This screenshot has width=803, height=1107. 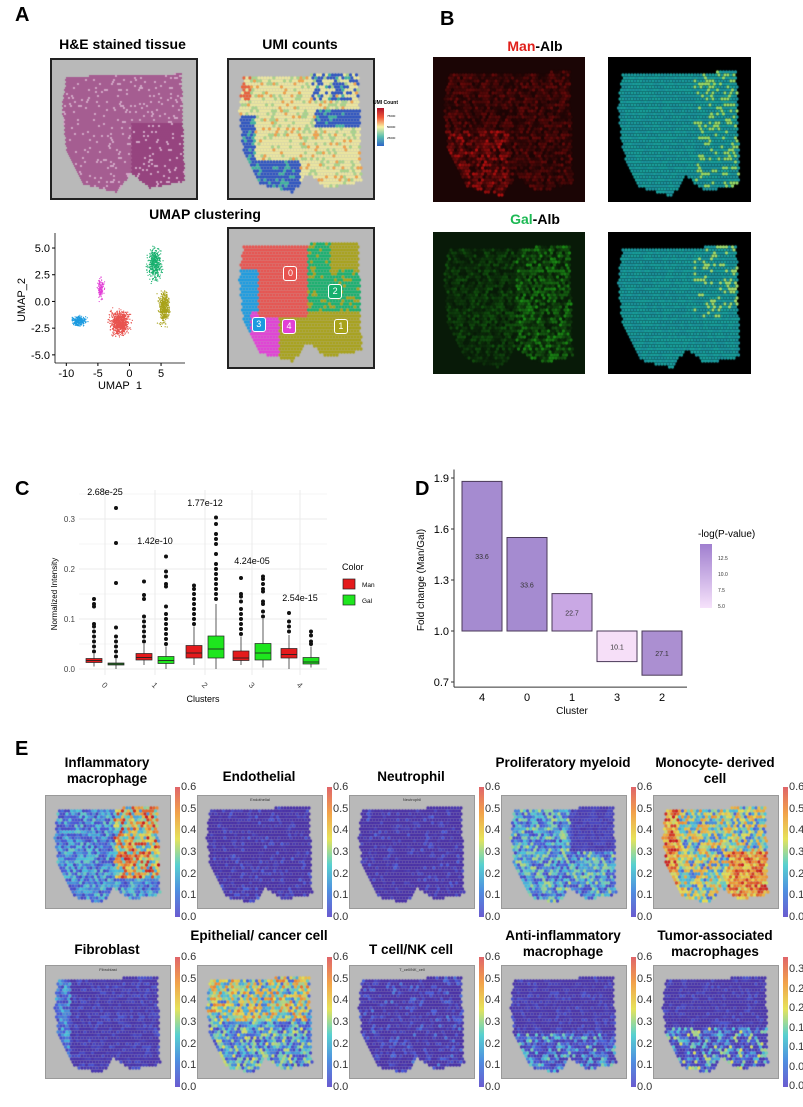 What do you see at coordinates (645, 1022) in the screenshot?
I see `colorbar-tick: 0.3` at bounding box center [645, 1022].